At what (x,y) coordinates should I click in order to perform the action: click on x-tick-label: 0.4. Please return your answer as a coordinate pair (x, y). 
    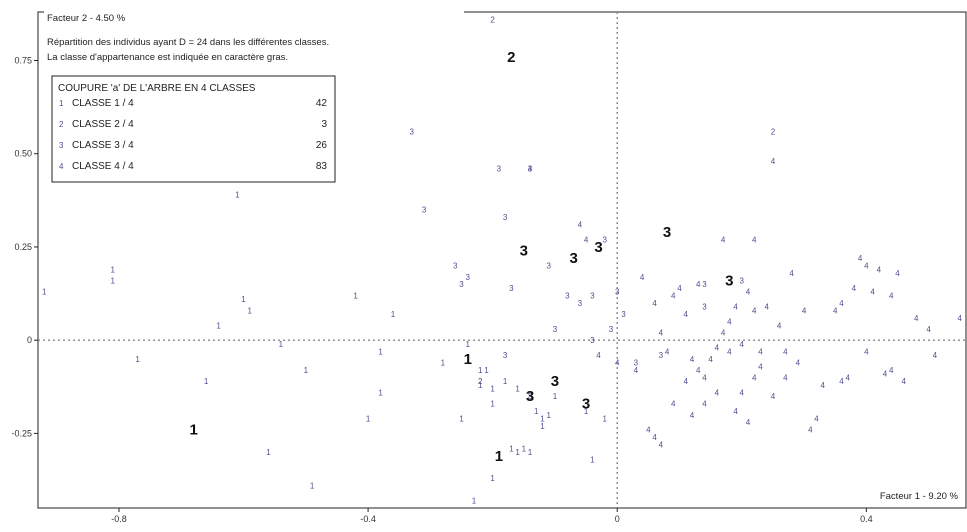
    Looking at the image, I should click on (866, 519).